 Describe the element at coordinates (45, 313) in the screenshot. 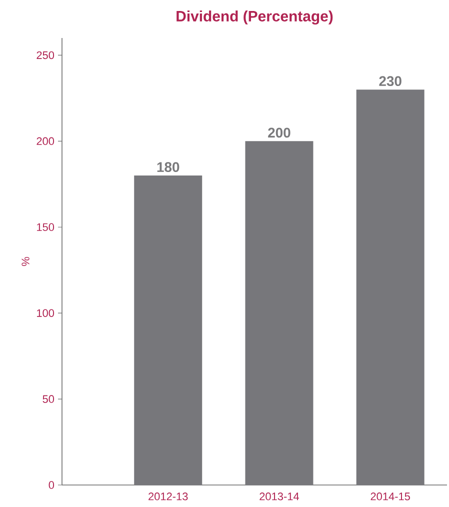

I see `y-tick-label: 100` at that location.